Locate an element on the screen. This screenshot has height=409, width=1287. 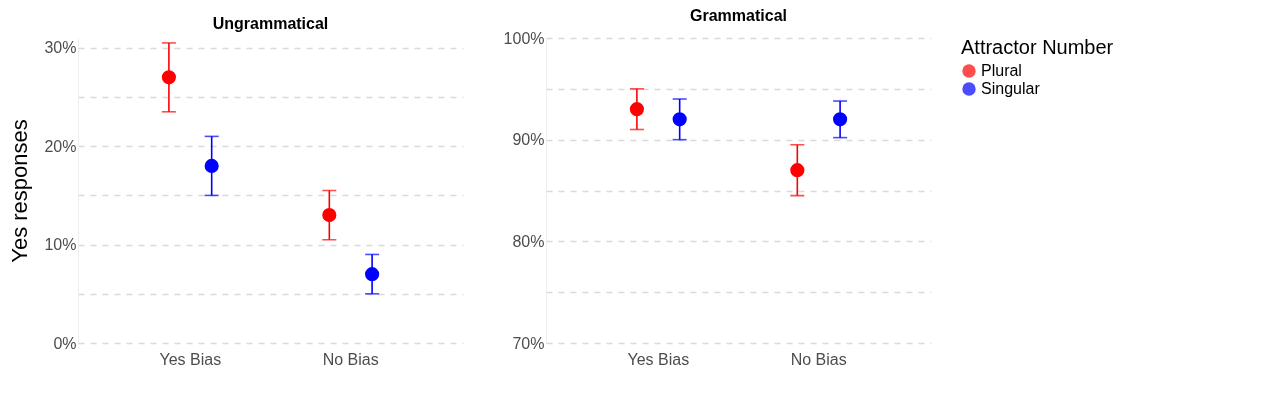
y-tick-label: 70% is located at coordinates (528, 343).